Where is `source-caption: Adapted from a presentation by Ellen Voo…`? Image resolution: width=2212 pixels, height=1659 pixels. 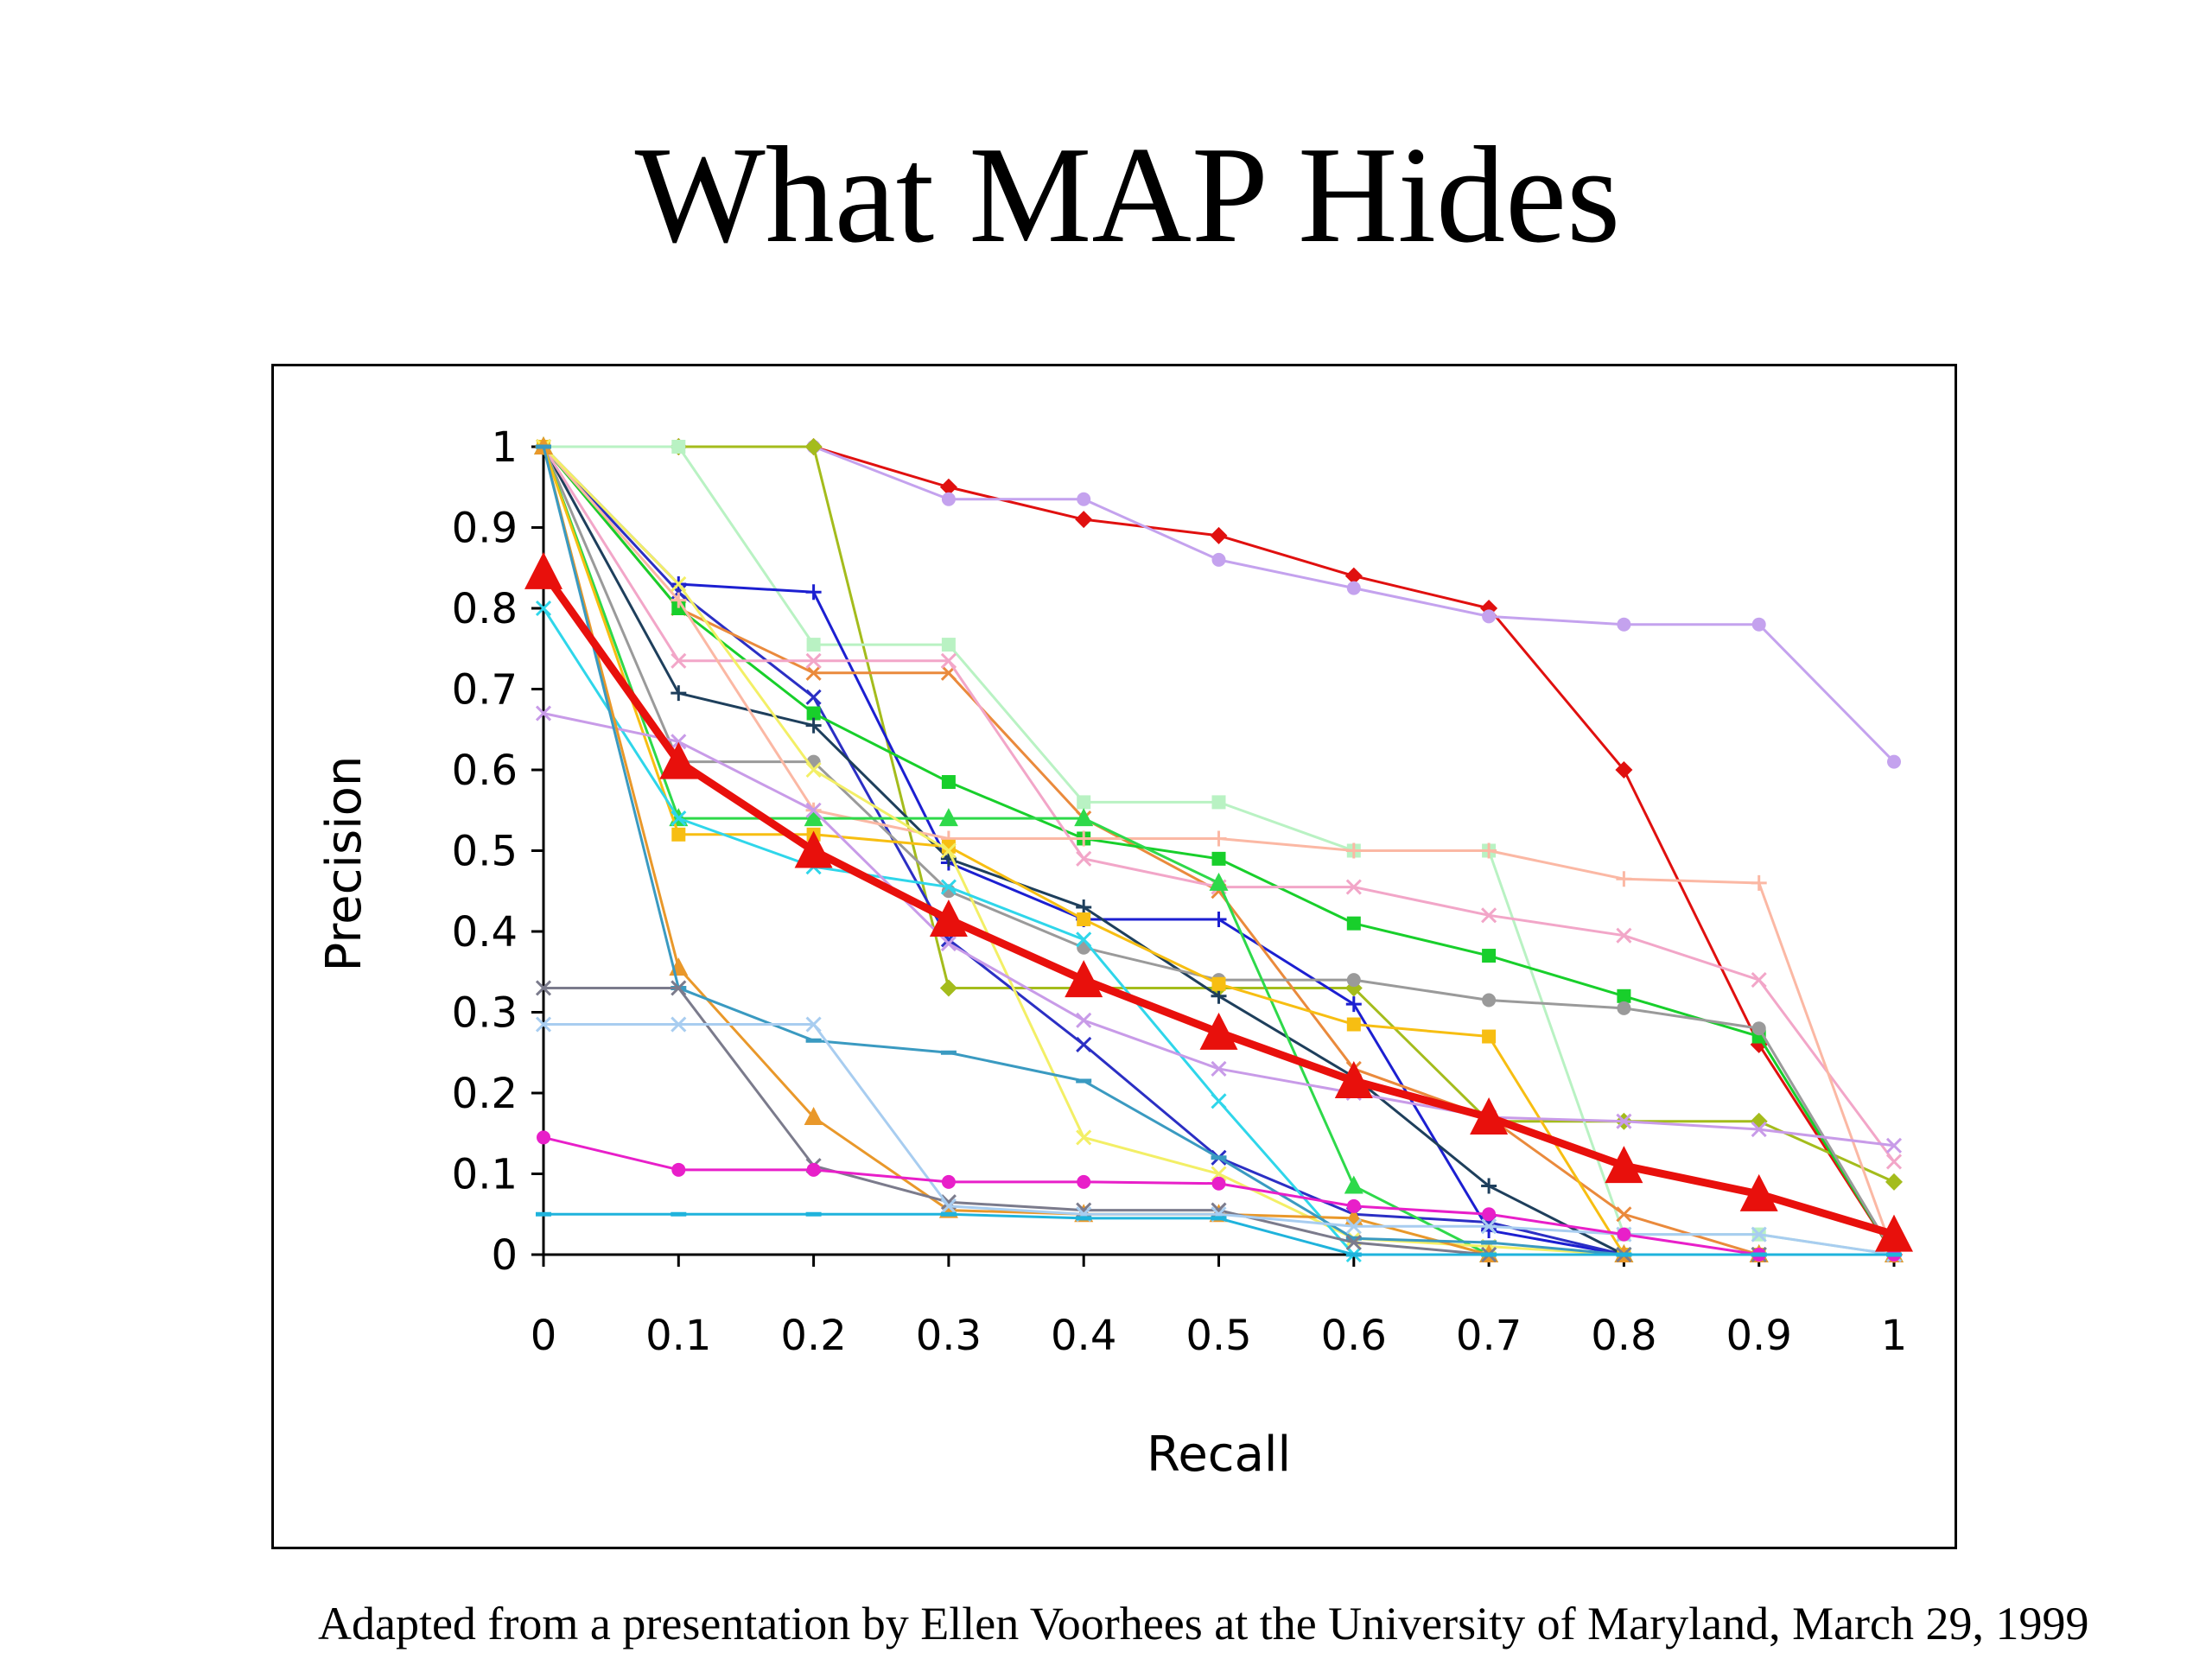 source-caption: Adapted from a presentation by Ellen Voo… is located at coordinates (1203, 1623).